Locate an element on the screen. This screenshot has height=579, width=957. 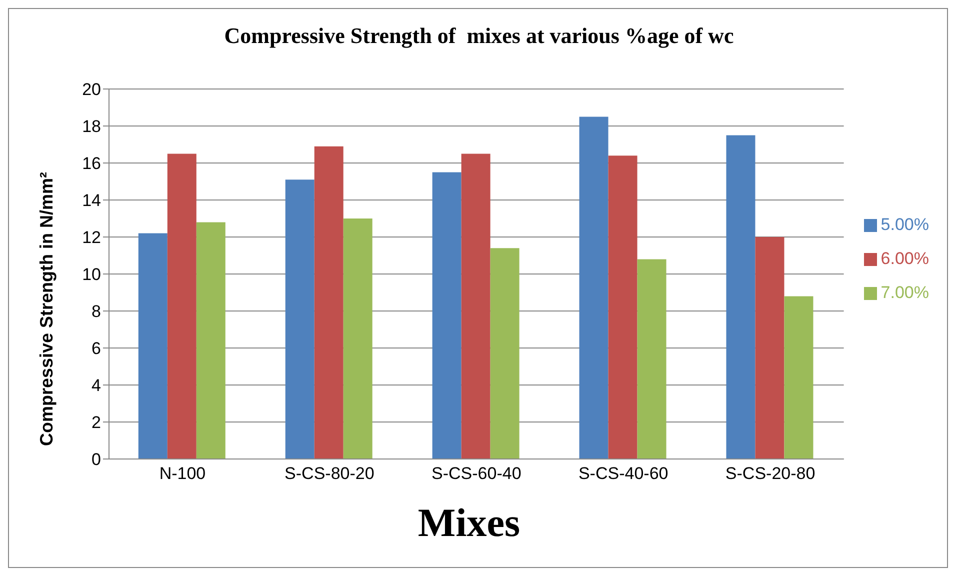
y-tick-label: 8 is located at coordinates (96, 312).